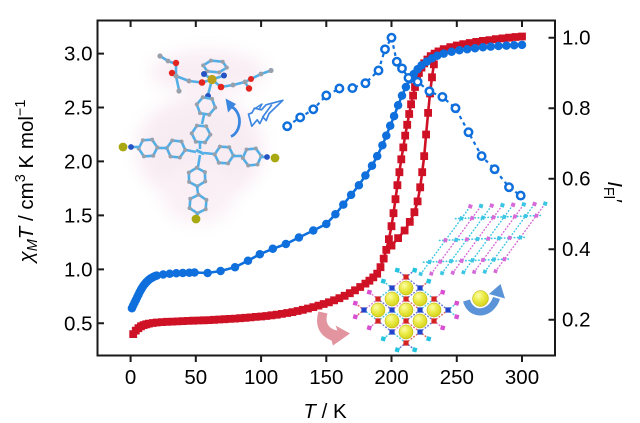 The width and height of the screenshot is (640, 423). What do you see at coordinates (325, 411) in the screenshot?
I see `svg-text: T / K` at bounding box center [325, 411].